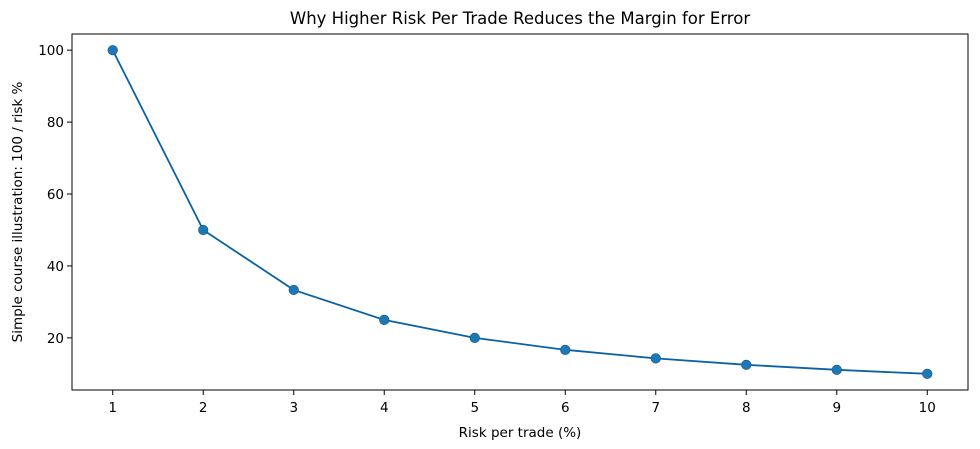  Describe the element at coordinates (18, 212) in the screenshot. I see `y-axis-label: Simple course illustration: 100 / risk %` at that location.